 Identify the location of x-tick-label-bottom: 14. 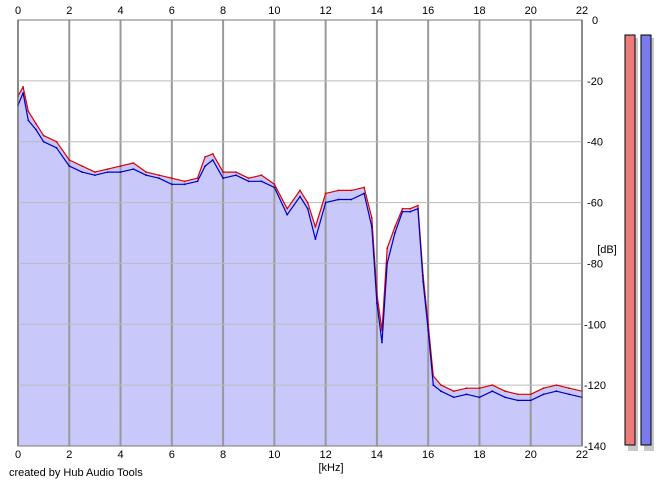
(377, 455).